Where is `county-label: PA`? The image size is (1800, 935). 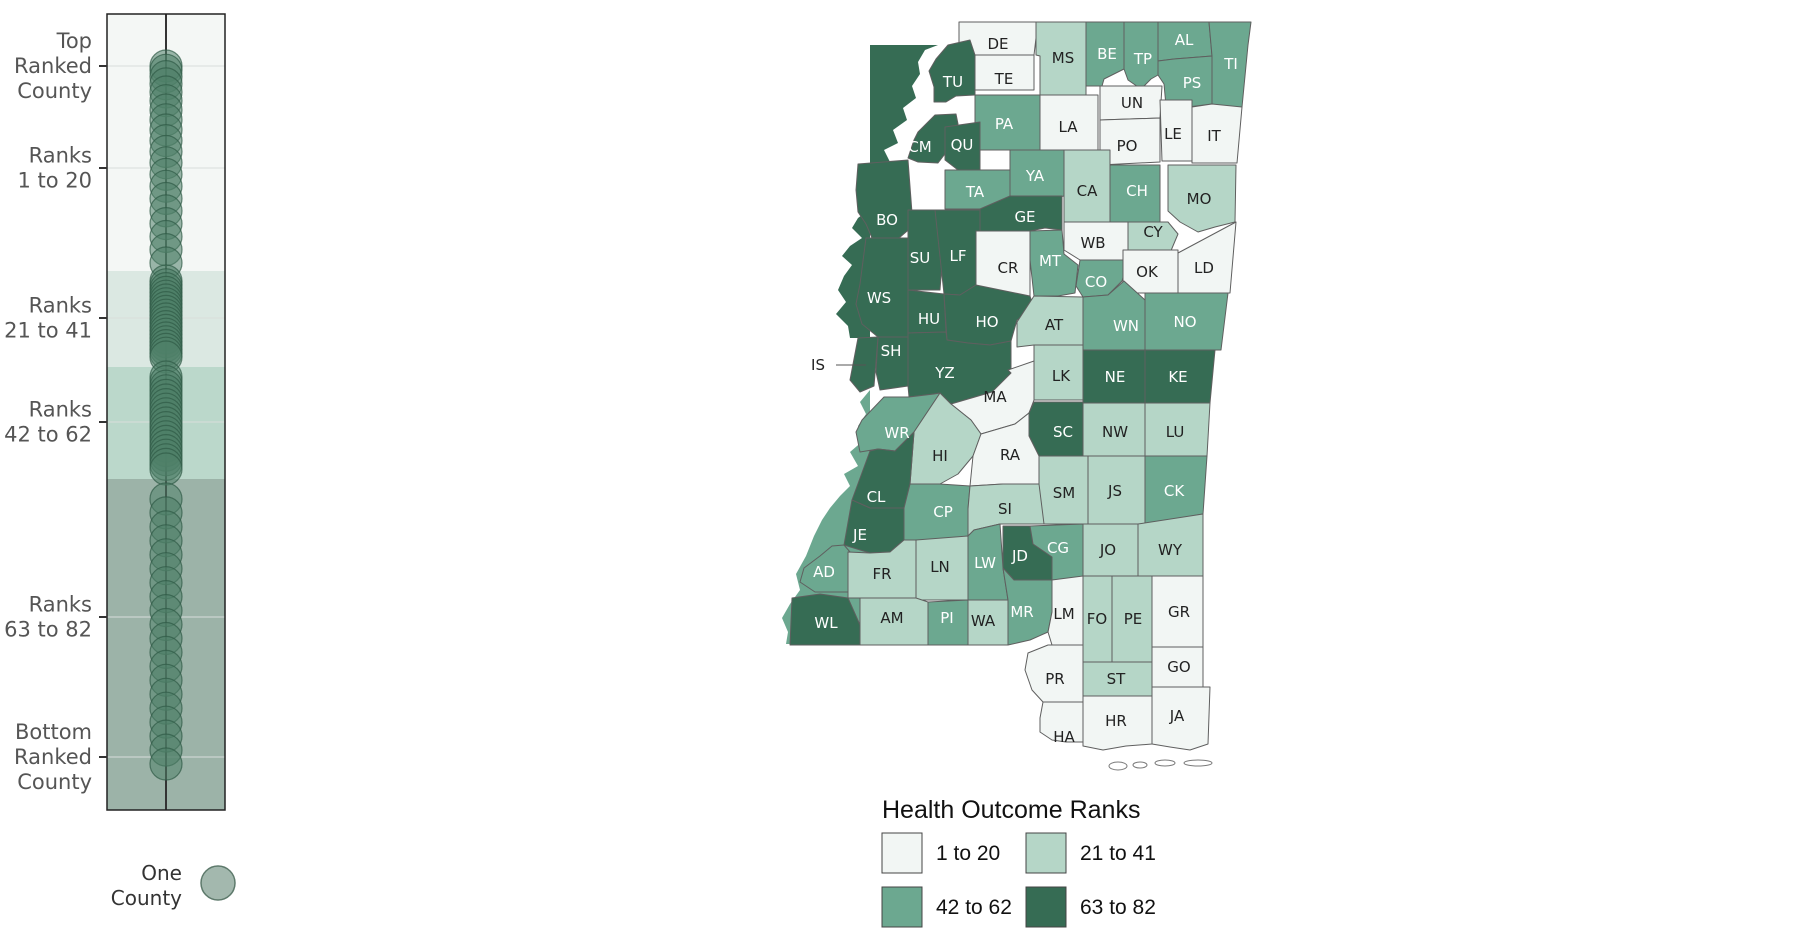 county-label: PA is located at coordinates (1004, 124).